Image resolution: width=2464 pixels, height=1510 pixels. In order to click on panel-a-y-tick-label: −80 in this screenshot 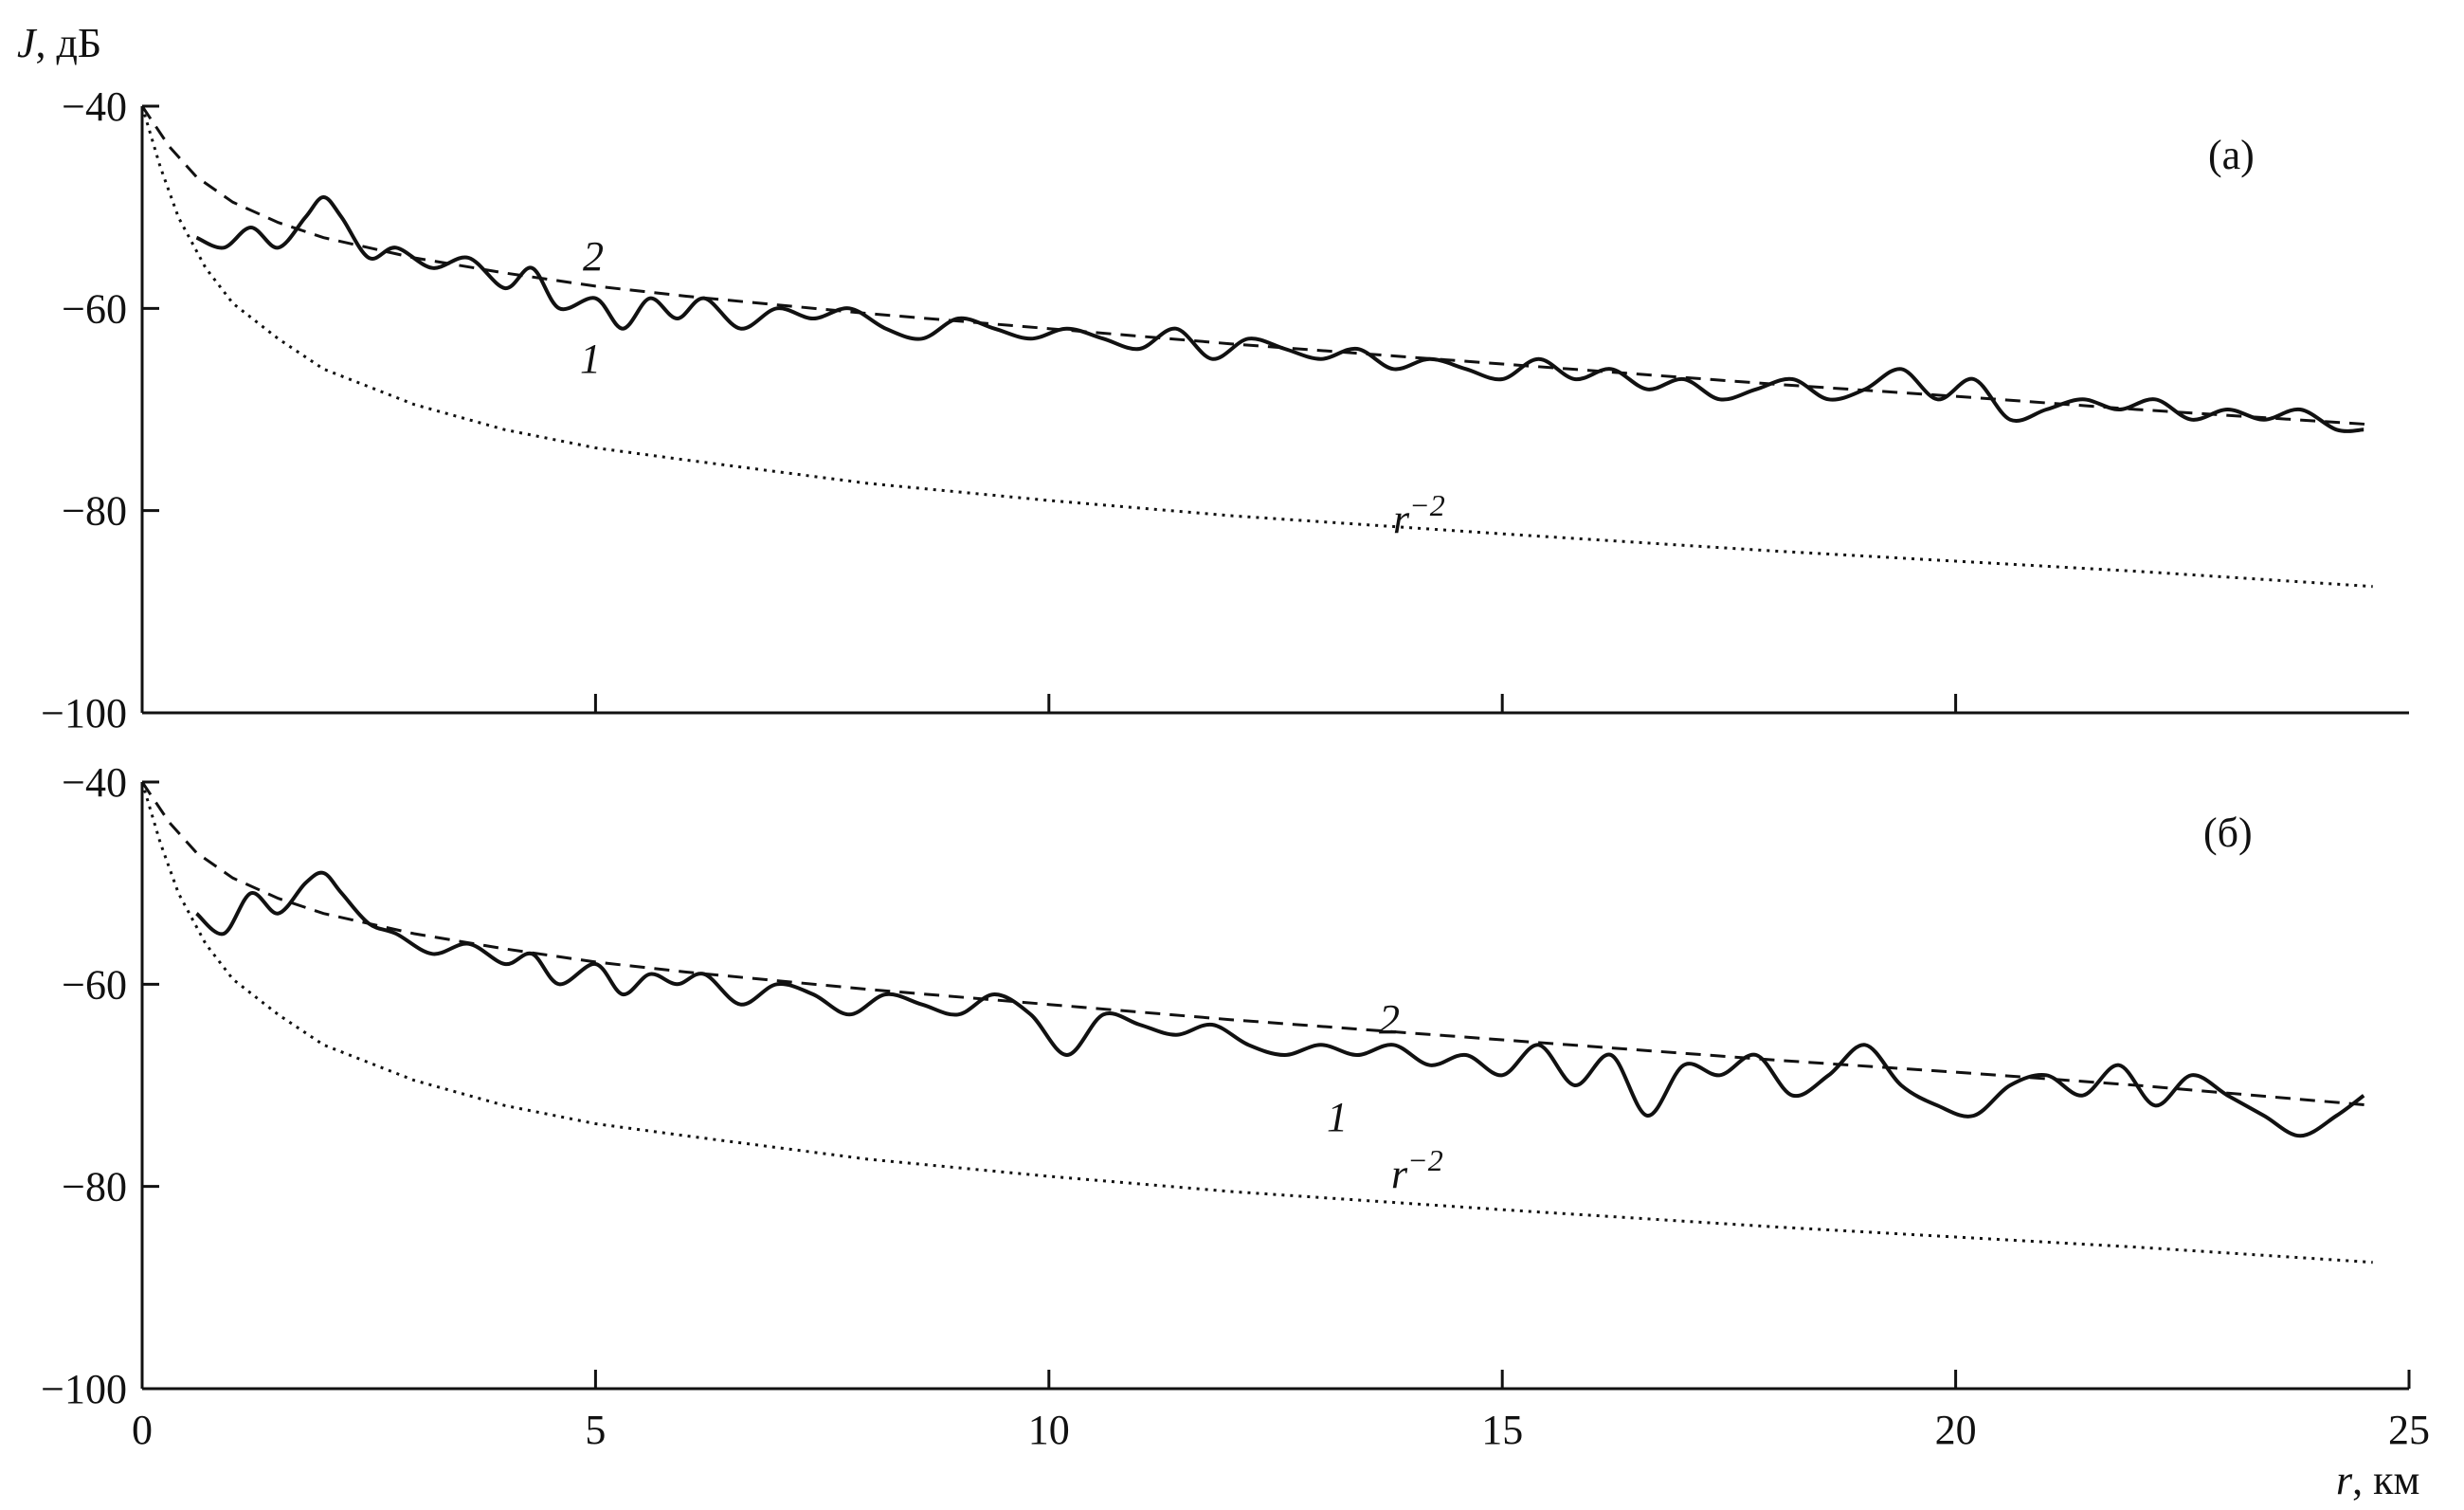, I will do `click(94, 511)`.